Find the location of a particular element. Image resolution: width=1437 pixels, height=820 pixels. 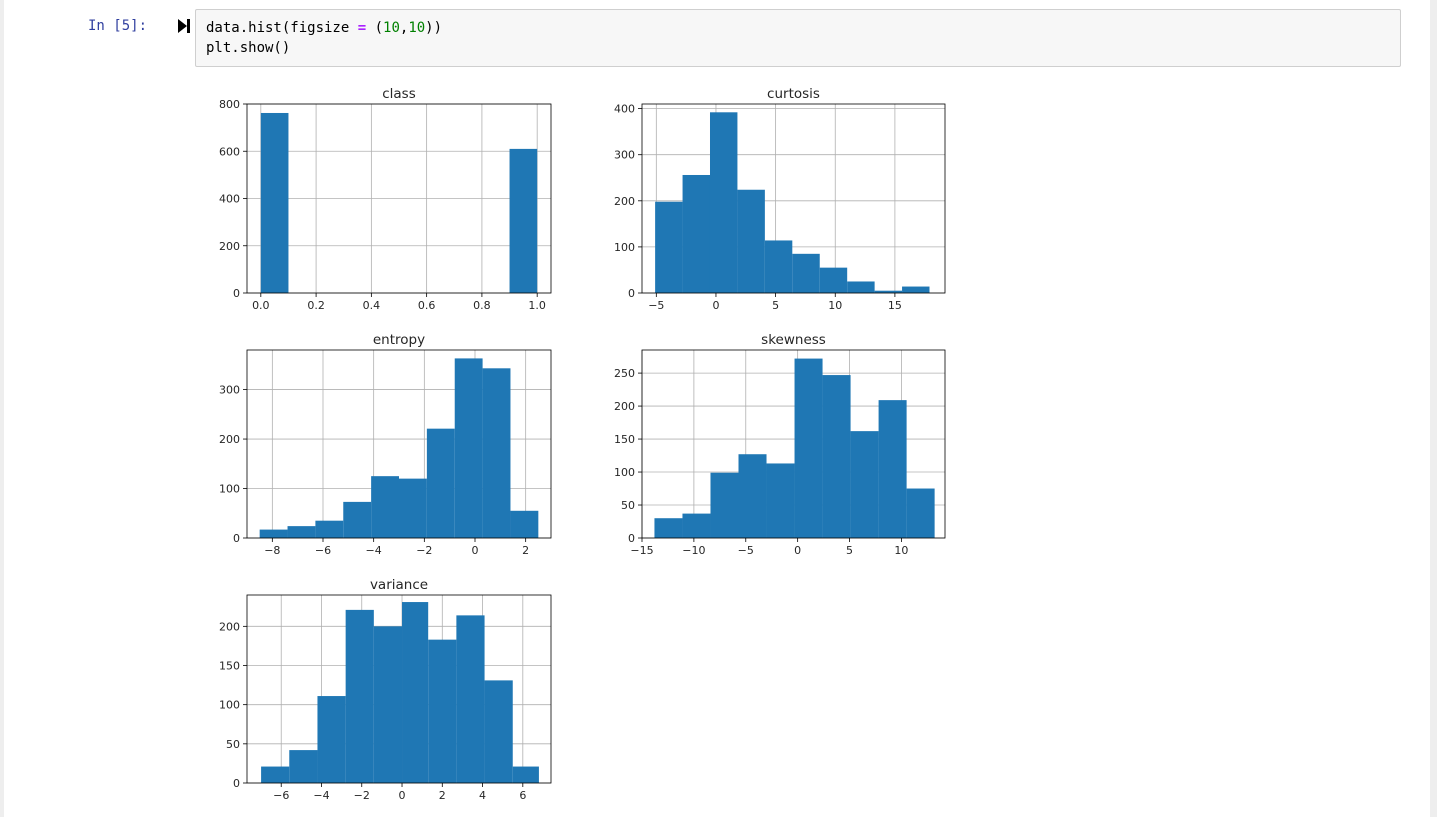

code-token: ( is located at coordinates (375, 28).